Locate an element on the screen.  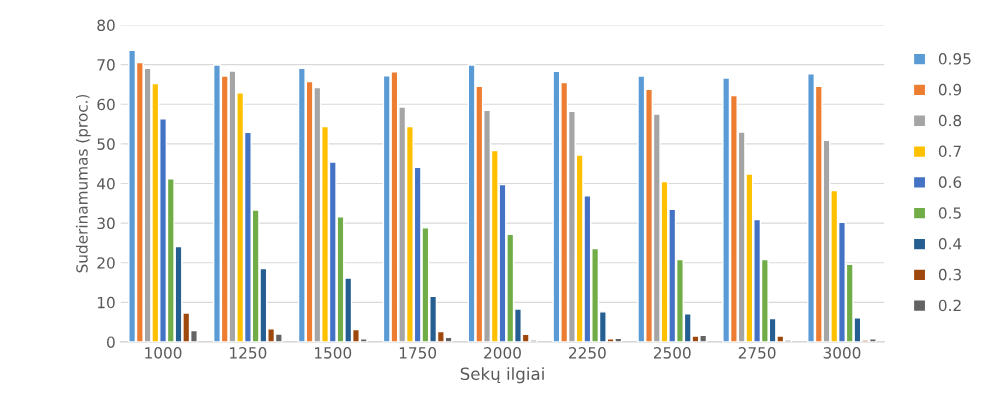
legend-label: 0.6 is located at coordinates (950, 182).